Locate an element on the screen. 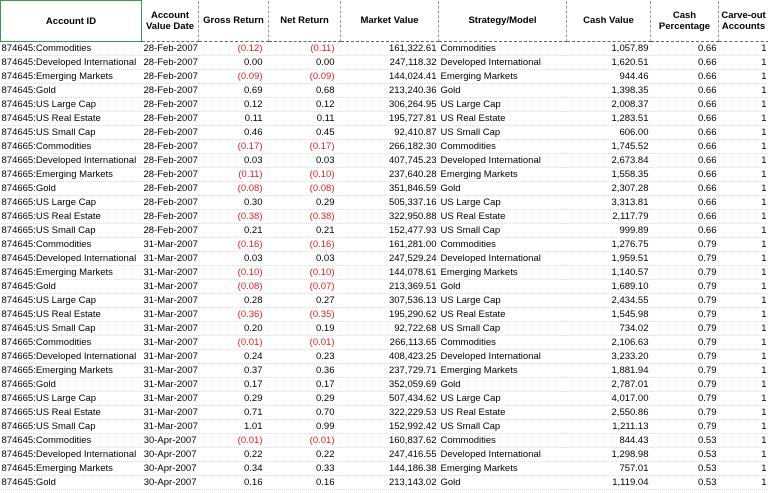 The image size is (768, 493). table-cell: 0.70 is located at coordinates (304, 412).